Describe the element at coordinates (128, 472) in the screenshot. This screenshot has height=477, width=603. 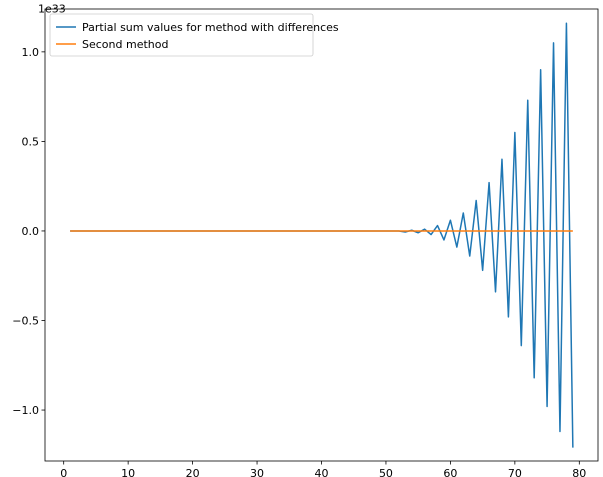
I see `x-tick-label: 10` at that location.